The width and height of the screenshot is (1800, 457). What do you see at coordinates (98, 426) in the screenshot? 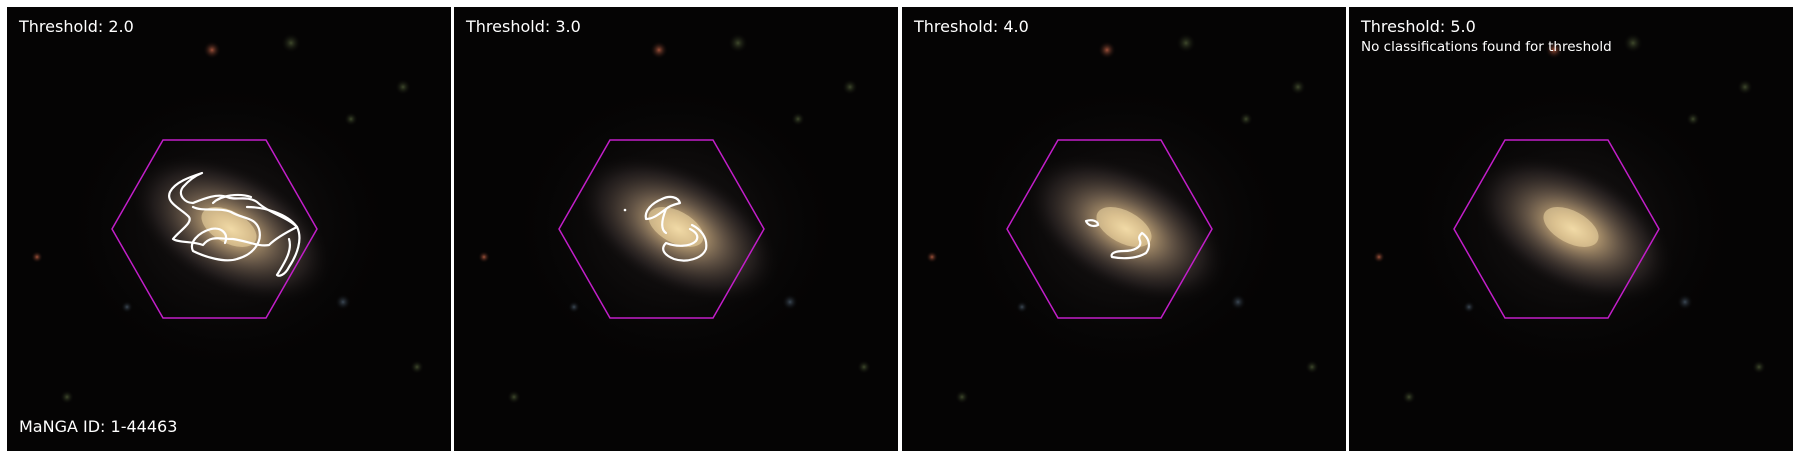
I see `manga-id-label: MaNGA ID: 1-44463` at bounding box center [98, 426].